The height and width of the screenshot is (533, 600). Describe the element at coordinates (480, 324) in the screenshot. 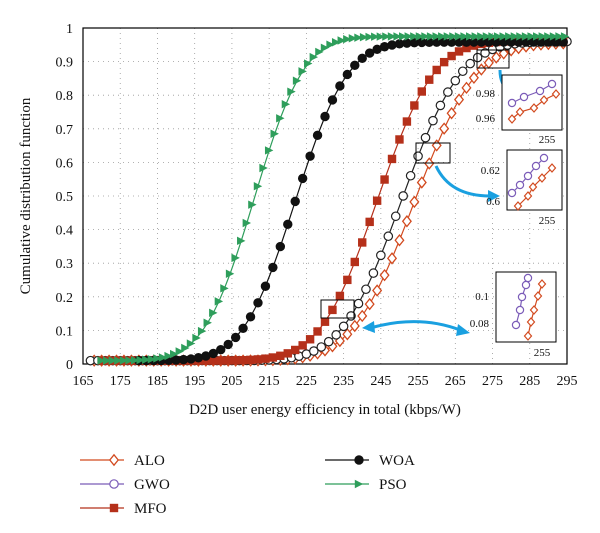

I see `inset-tick-label: 0.08` at that location.